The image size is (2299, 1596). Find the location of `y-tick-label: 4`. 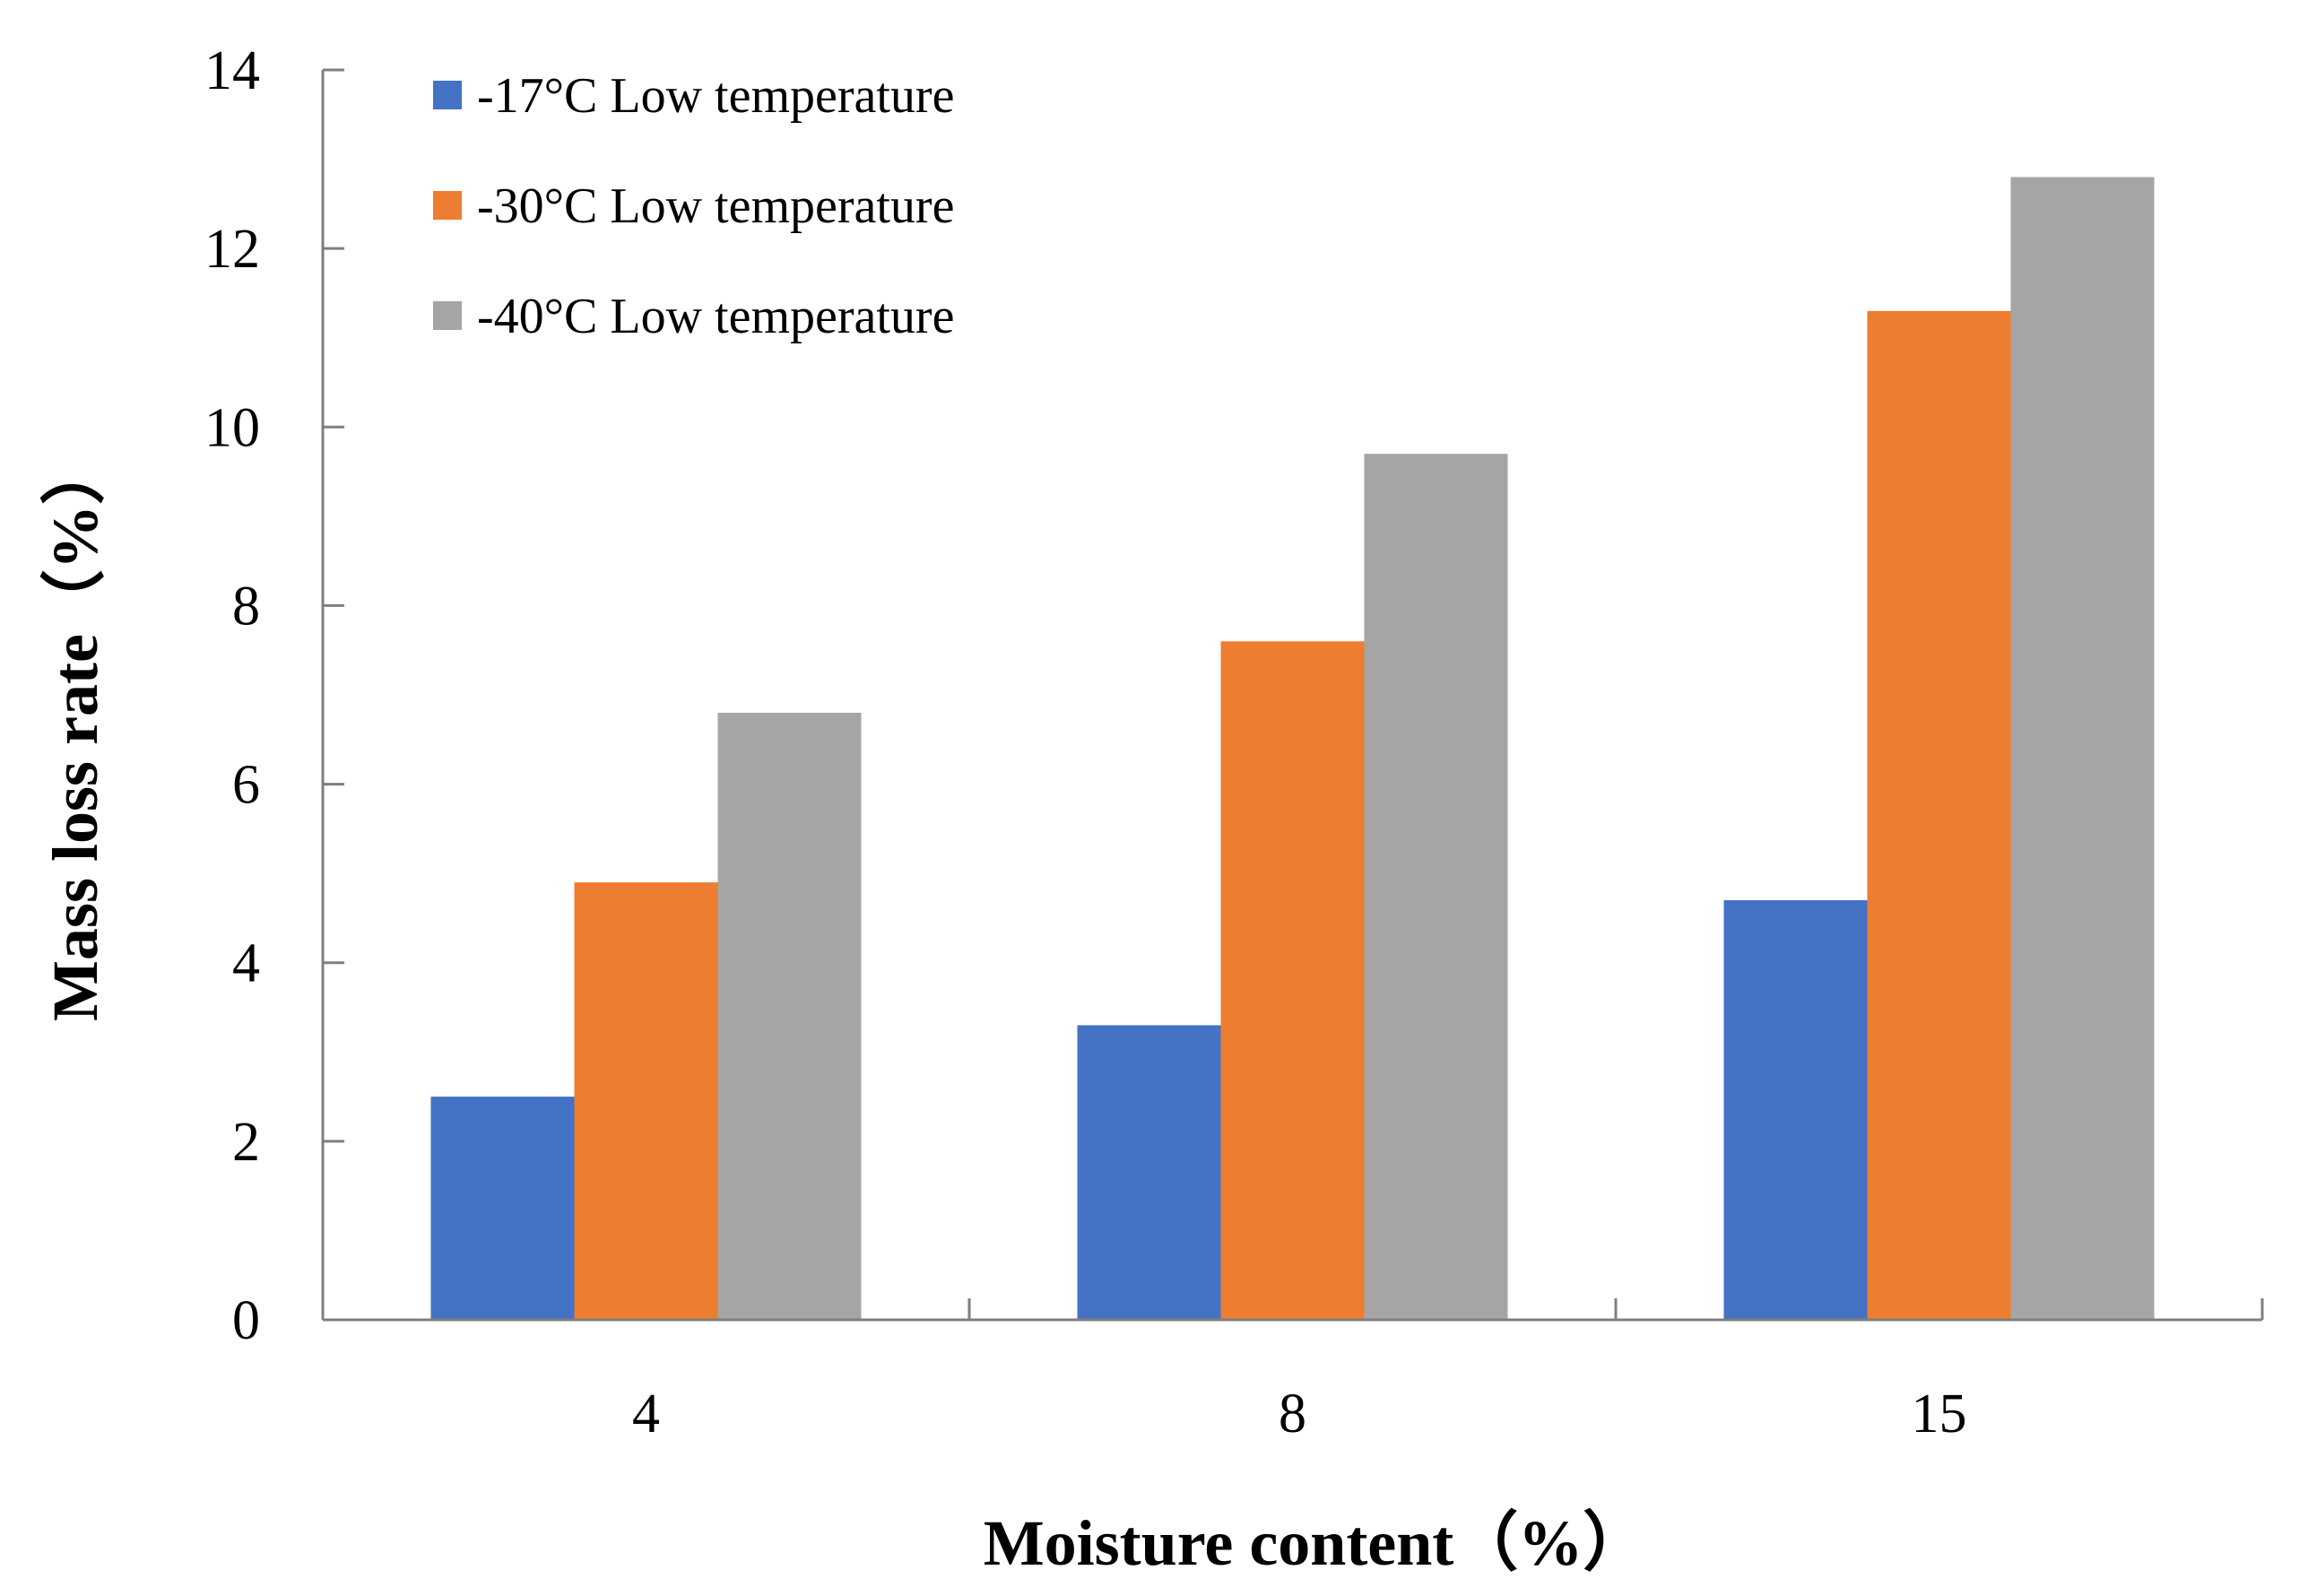

y-tick-label: 4 is located at coordinates (246, 964).